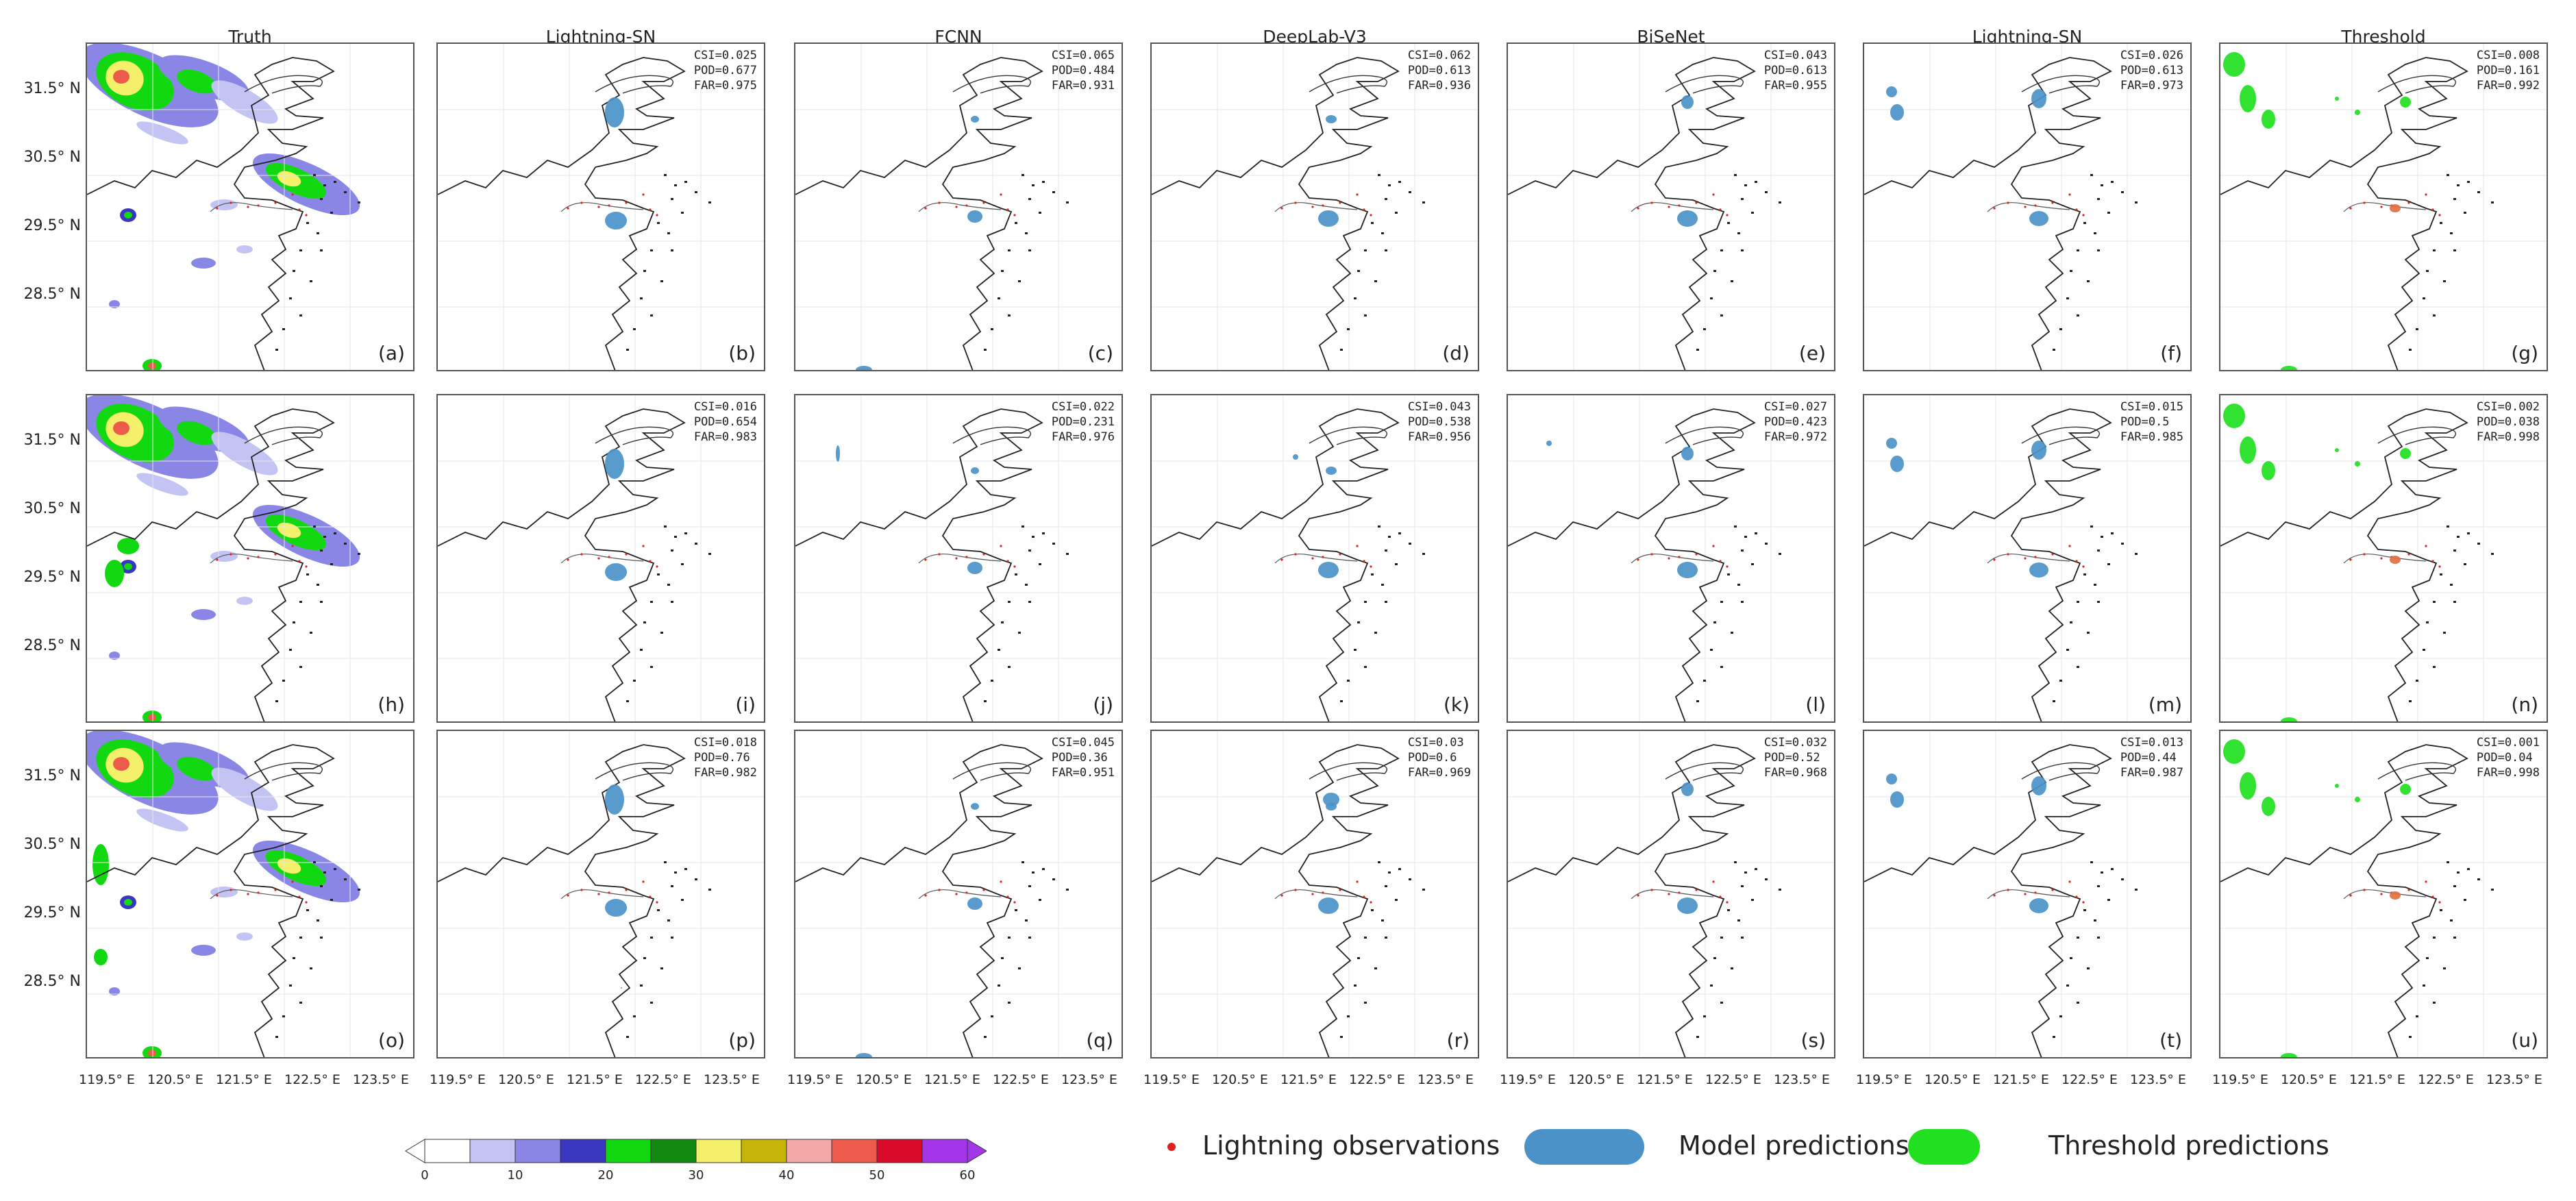 The width and height of the screenshot is (2576, 1201). What do you see at coordinates (1795, 757) in the screenshot?
I see `skill-metrics: CSI=0.032 POD=0.52 FAR=0.968` at bounding box center [1795, 757].